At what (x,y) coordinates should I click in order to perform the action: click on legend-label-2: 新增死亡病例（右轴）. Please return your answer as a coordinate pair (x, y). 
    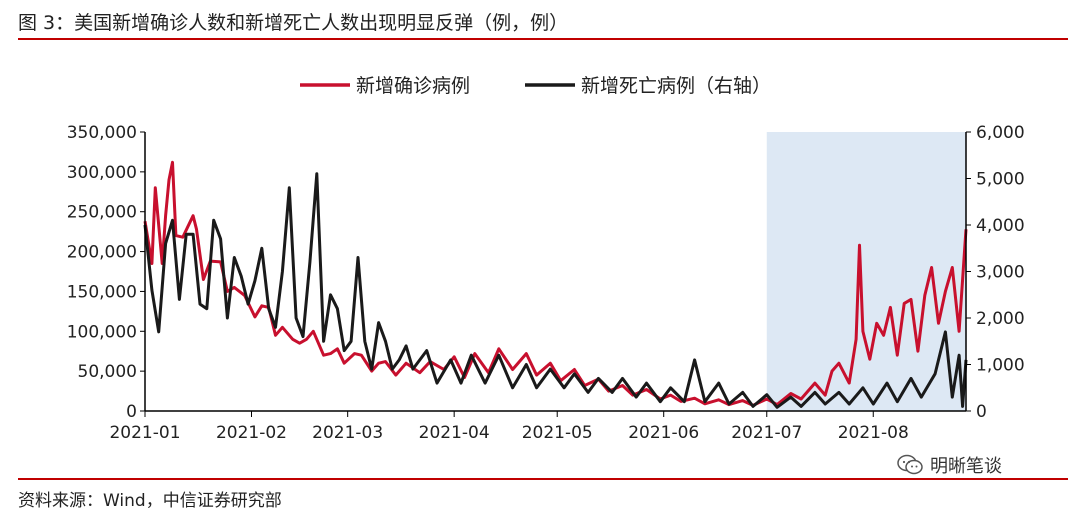
    Looking at the image, I should click on (676, 86).